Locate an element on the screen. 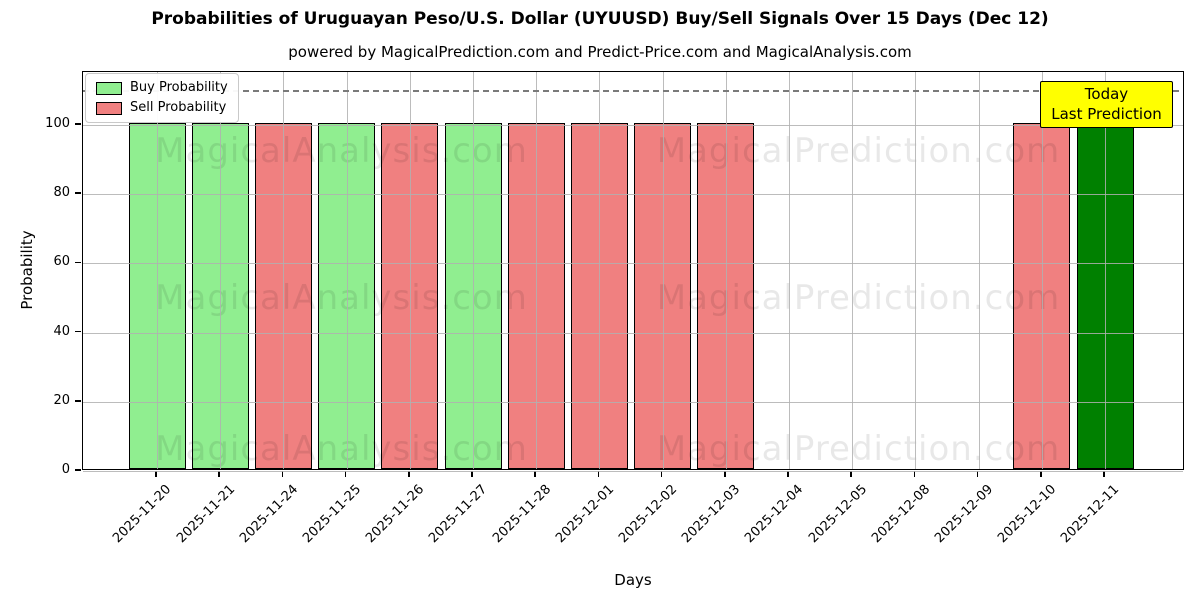 This screenshot has width=1200, height=600. buy-swatch-icon is located at coordinates (109, 88).